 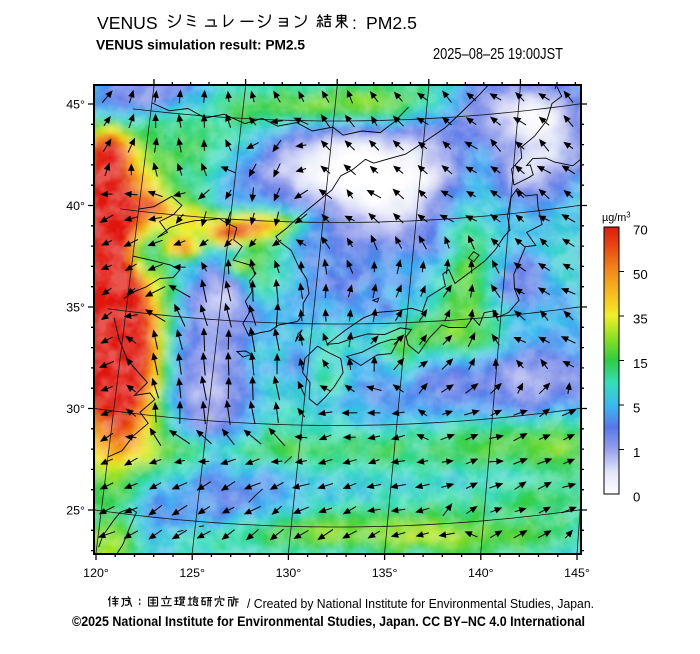 I want to click on svg-text: 35, so click(x=640, y=319).